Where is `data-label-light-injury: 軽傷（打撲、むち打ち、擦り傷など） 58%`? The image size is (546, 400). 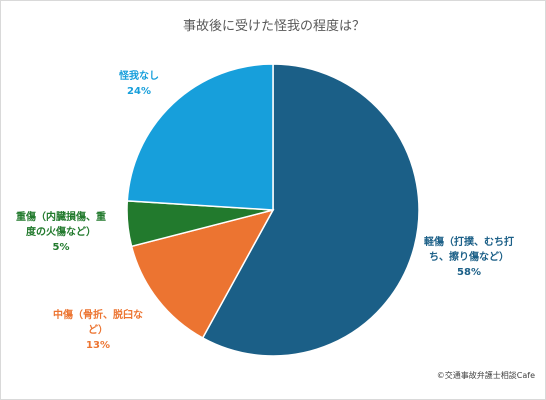
data-label-light-injury: 軽傷（打撲、むち打ち、擦り傷など） 58% is located at coordinates (469, 256).